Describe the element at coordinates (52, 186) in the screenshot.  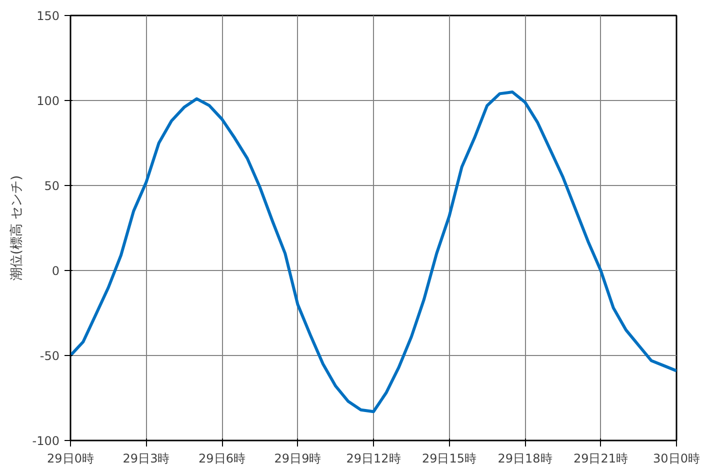
I see `y-tick-label: 50` at that location.